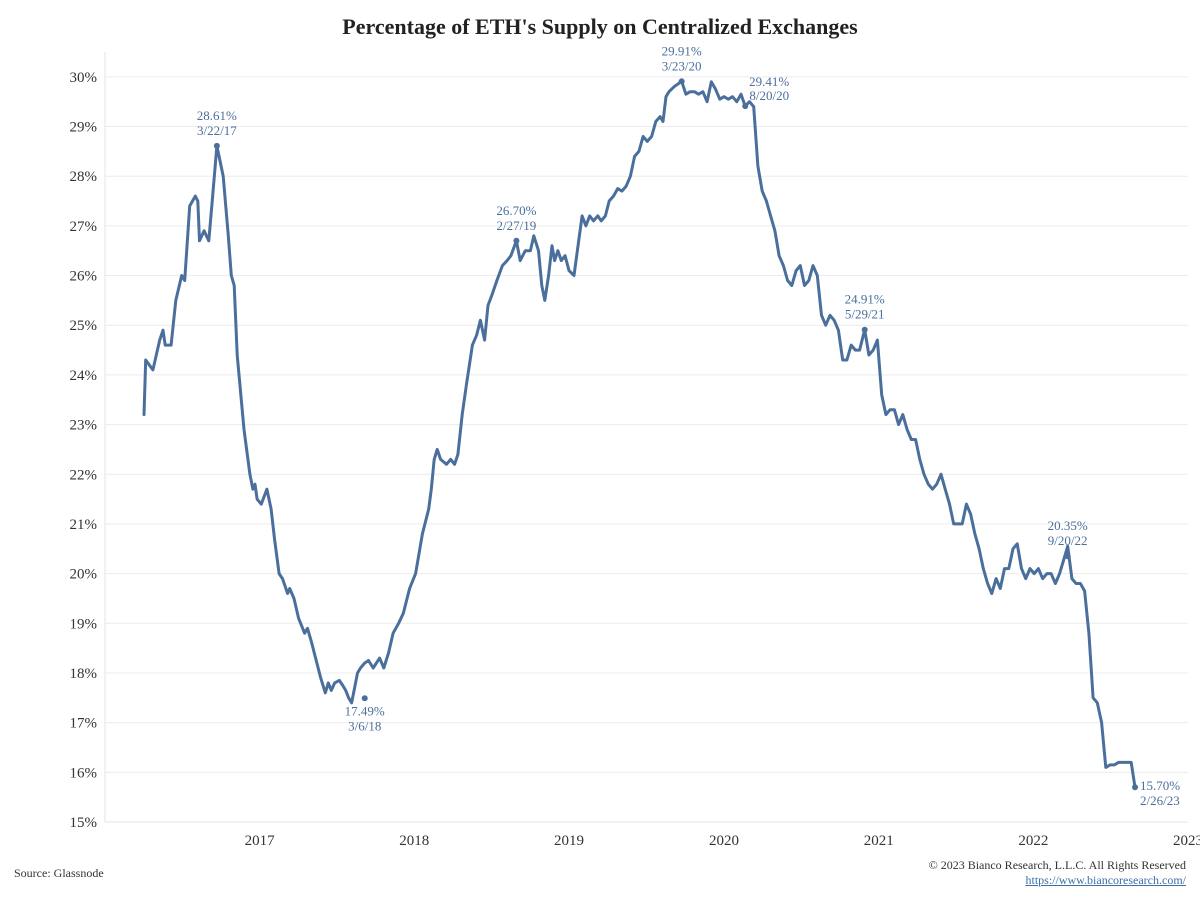  What do you see at coordinates (84, 525) in the screenshot?
I see `y-tick-label: 21%` at bounding box center [84, 525].